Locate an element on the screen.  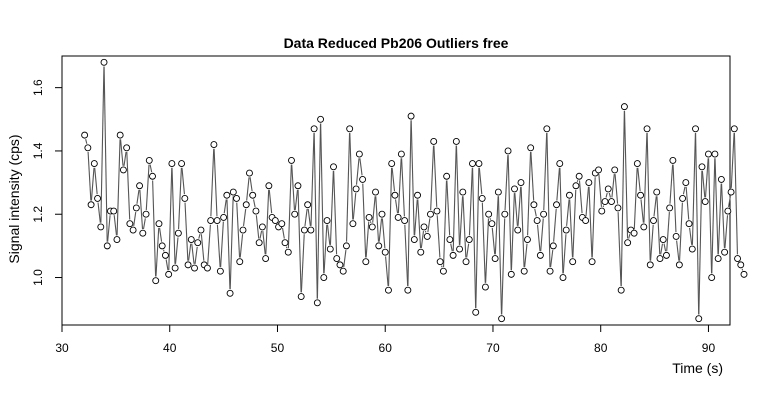
x-axis: 30 40 50 60 70 80 90 is located at coordinates (385, 339).